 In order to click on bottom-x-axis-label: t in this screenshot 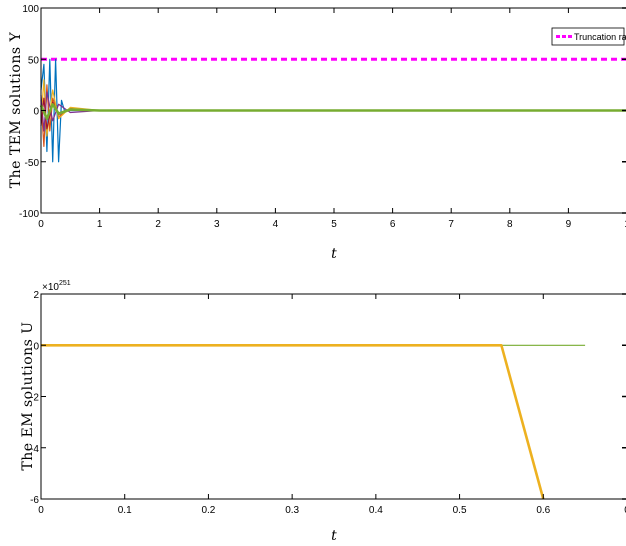, I will do `click(334, 536)`.